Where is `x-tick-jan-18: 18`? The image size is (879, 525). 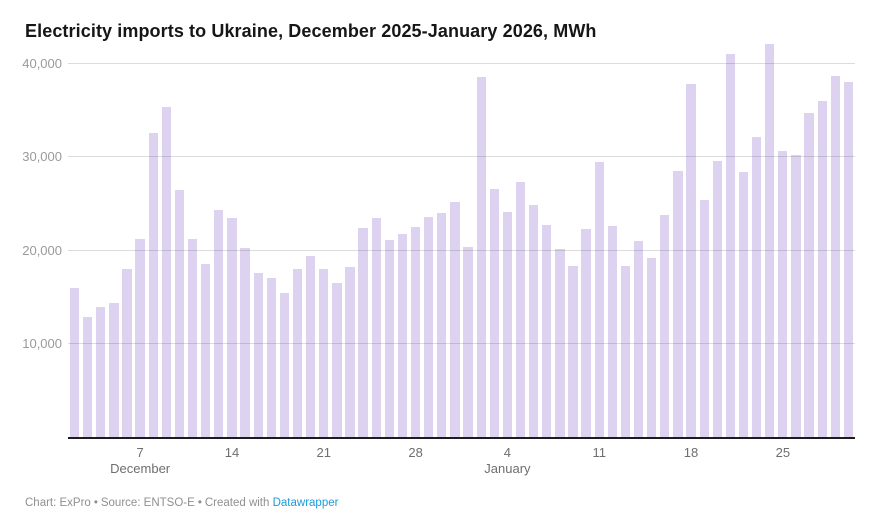
x-tick-jan-18: 18 is located at coordinates (691, 452).